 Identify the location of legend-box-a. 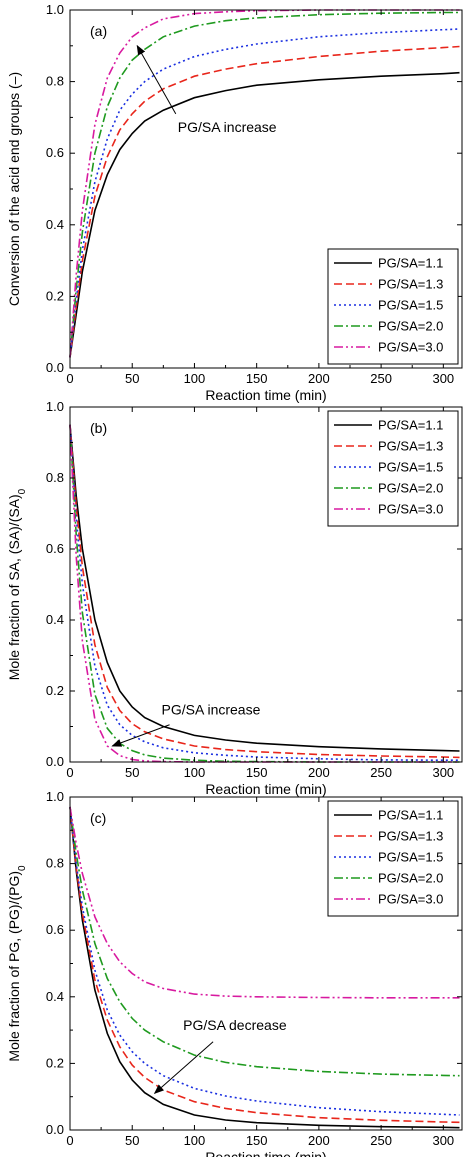
(393, 306).